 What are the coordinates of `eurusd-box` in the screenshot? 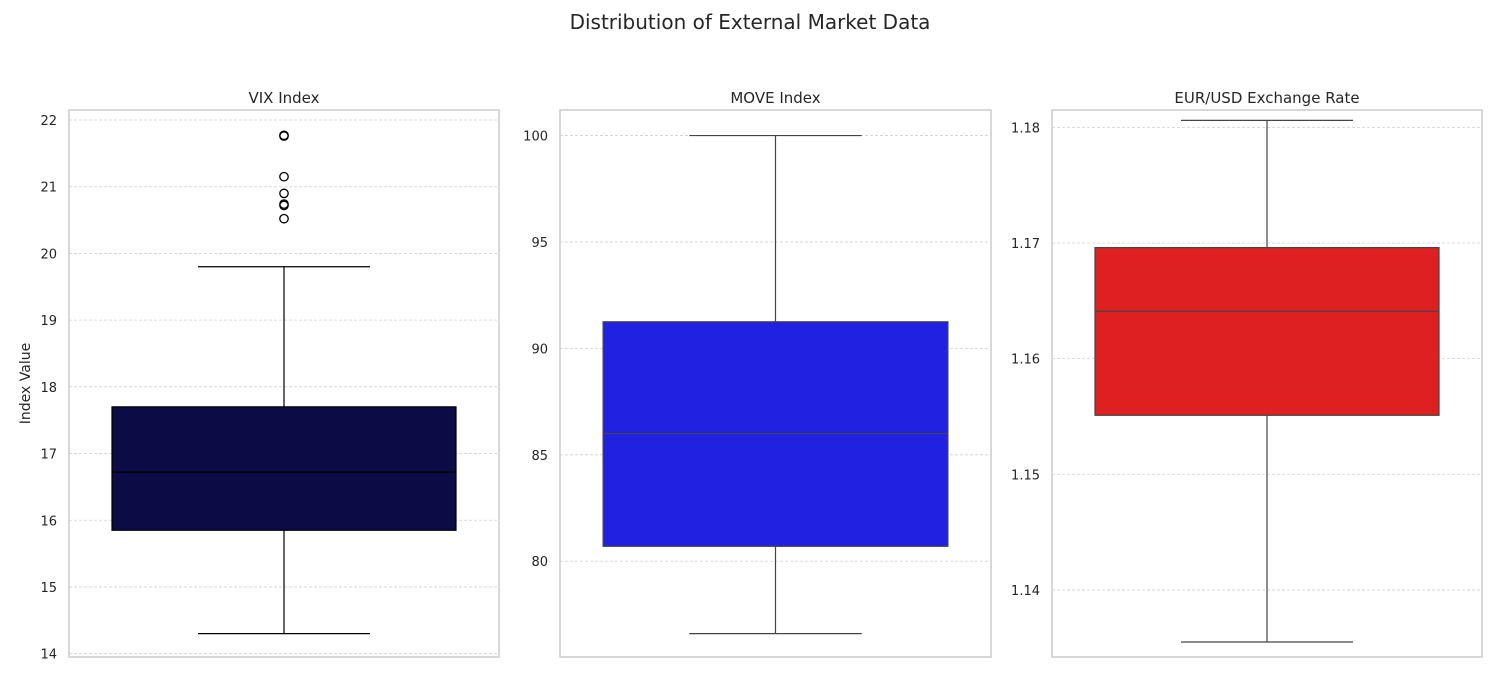 It's located at (1267, 331).